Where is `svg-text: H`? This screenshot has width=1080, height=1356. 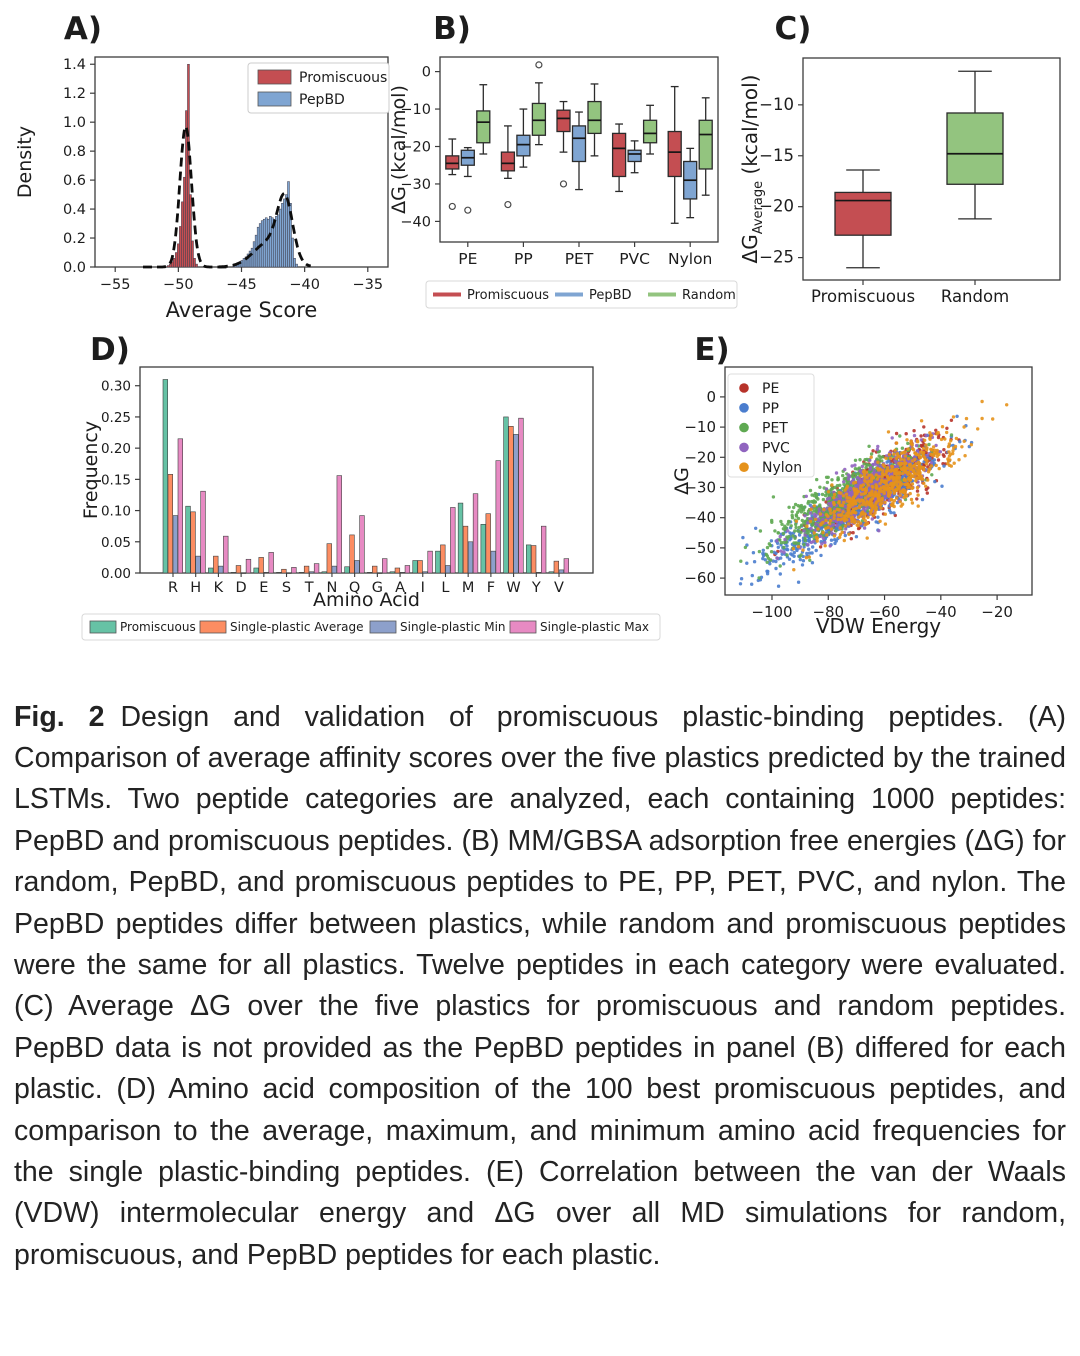 svg-text: H is located at coordinates (195, 588).